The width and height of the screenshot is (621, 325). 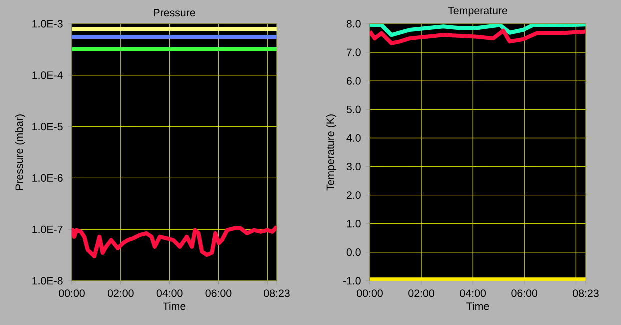 What do you see at coordinates (478, 12) in the screenshot?
I see `chart-title: Temperature` at bounding box center [478, 12].